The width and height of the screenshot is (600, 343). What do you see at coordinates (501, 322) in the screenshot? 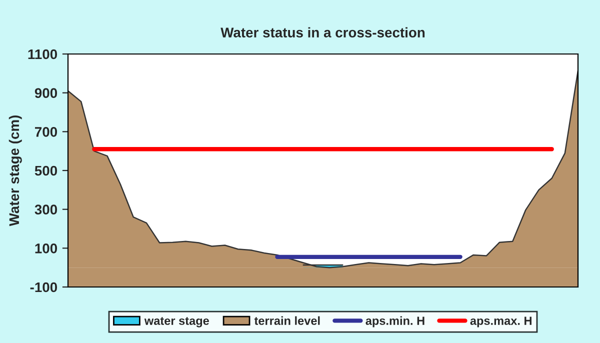
I see `legend-label: aps.max. H` at bounding box center [501, 322].